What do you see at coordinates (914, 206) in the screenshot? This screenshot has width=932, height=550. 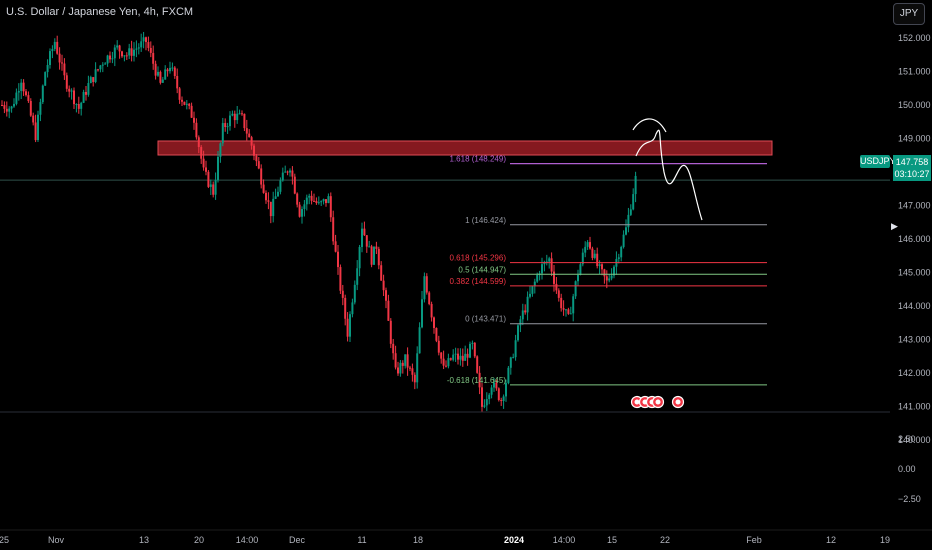 I see `price-tick-label: 147.000` at bounding box center [914, 206].